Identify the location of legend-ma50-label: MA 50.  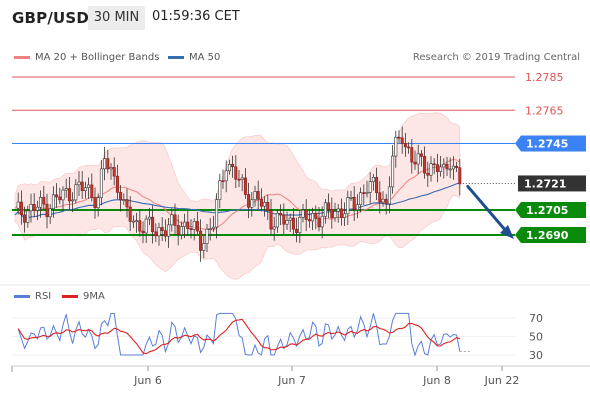
(205, 57).